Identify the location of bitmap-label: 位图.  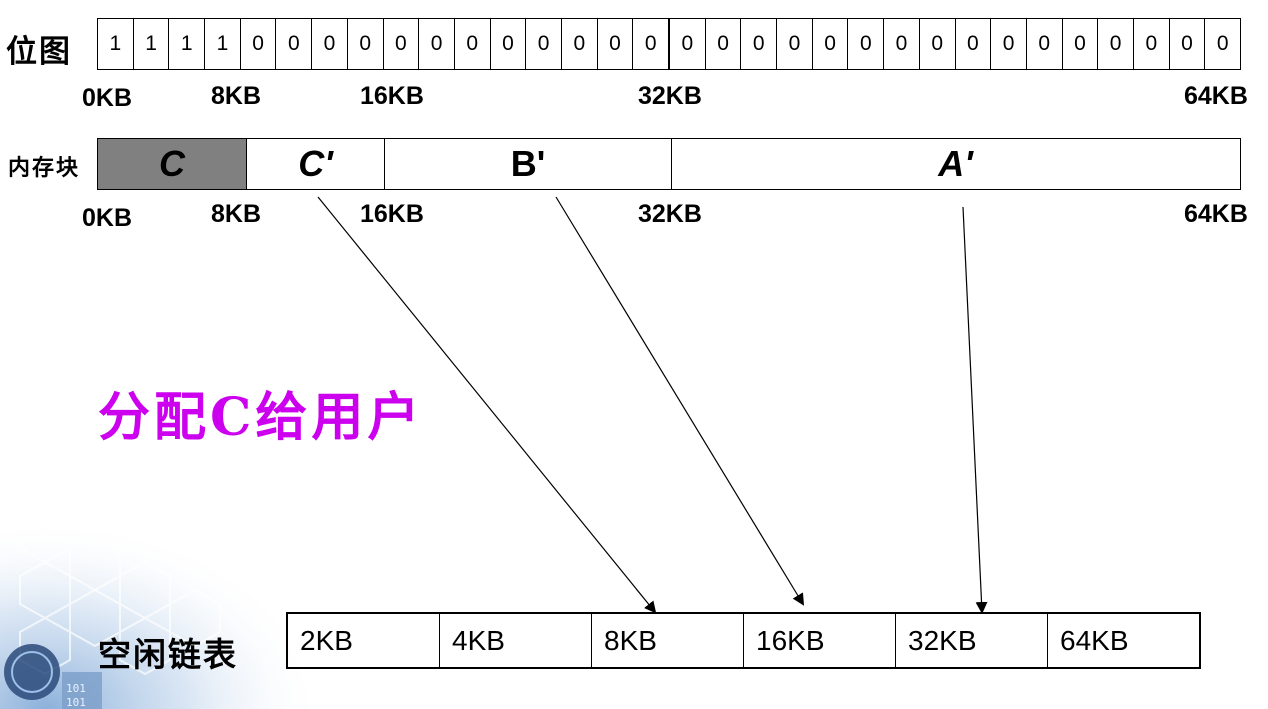
(39, 52).